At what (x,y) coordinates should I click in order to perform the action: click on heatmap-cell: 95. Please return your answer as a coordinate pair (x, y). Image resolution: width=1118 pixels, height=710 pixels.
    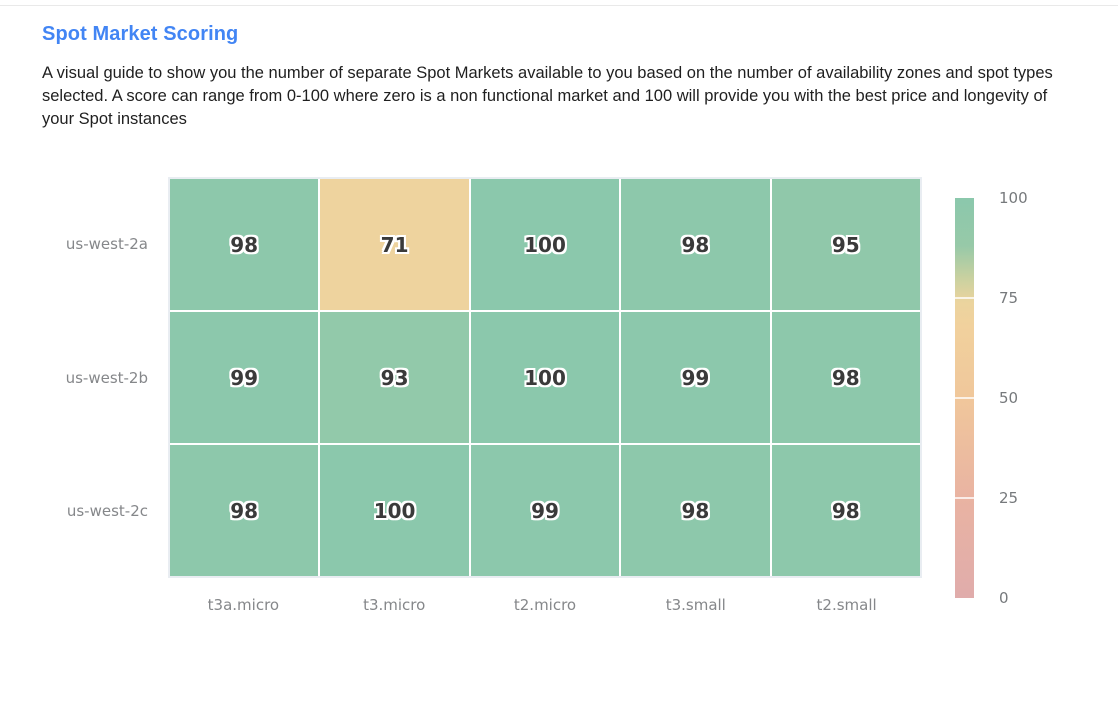
    Looking at the image, I should click on (845, 244).